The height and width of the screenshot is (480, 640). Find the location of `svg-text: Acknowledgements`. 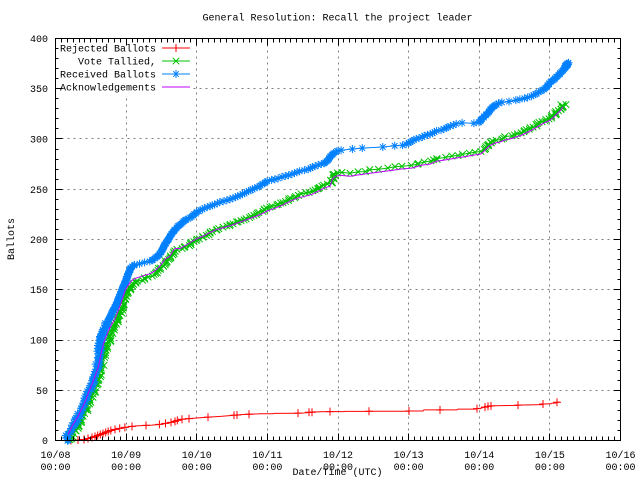

svg-text: Acknowledgements is located at coordinates (108, 89).